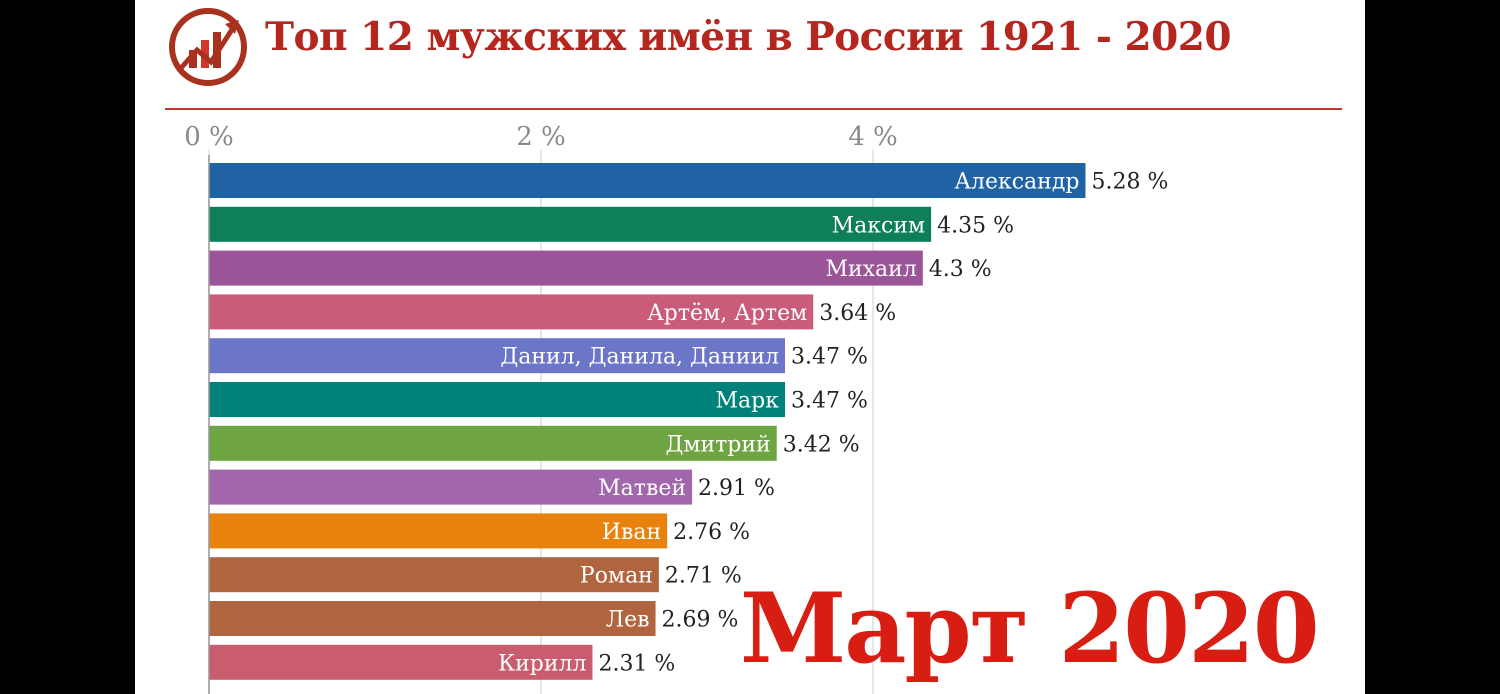 The width and height of the screenshot is (1500, 694). I want to click on bar-value-label: 2.31 %, so click(636, 663).